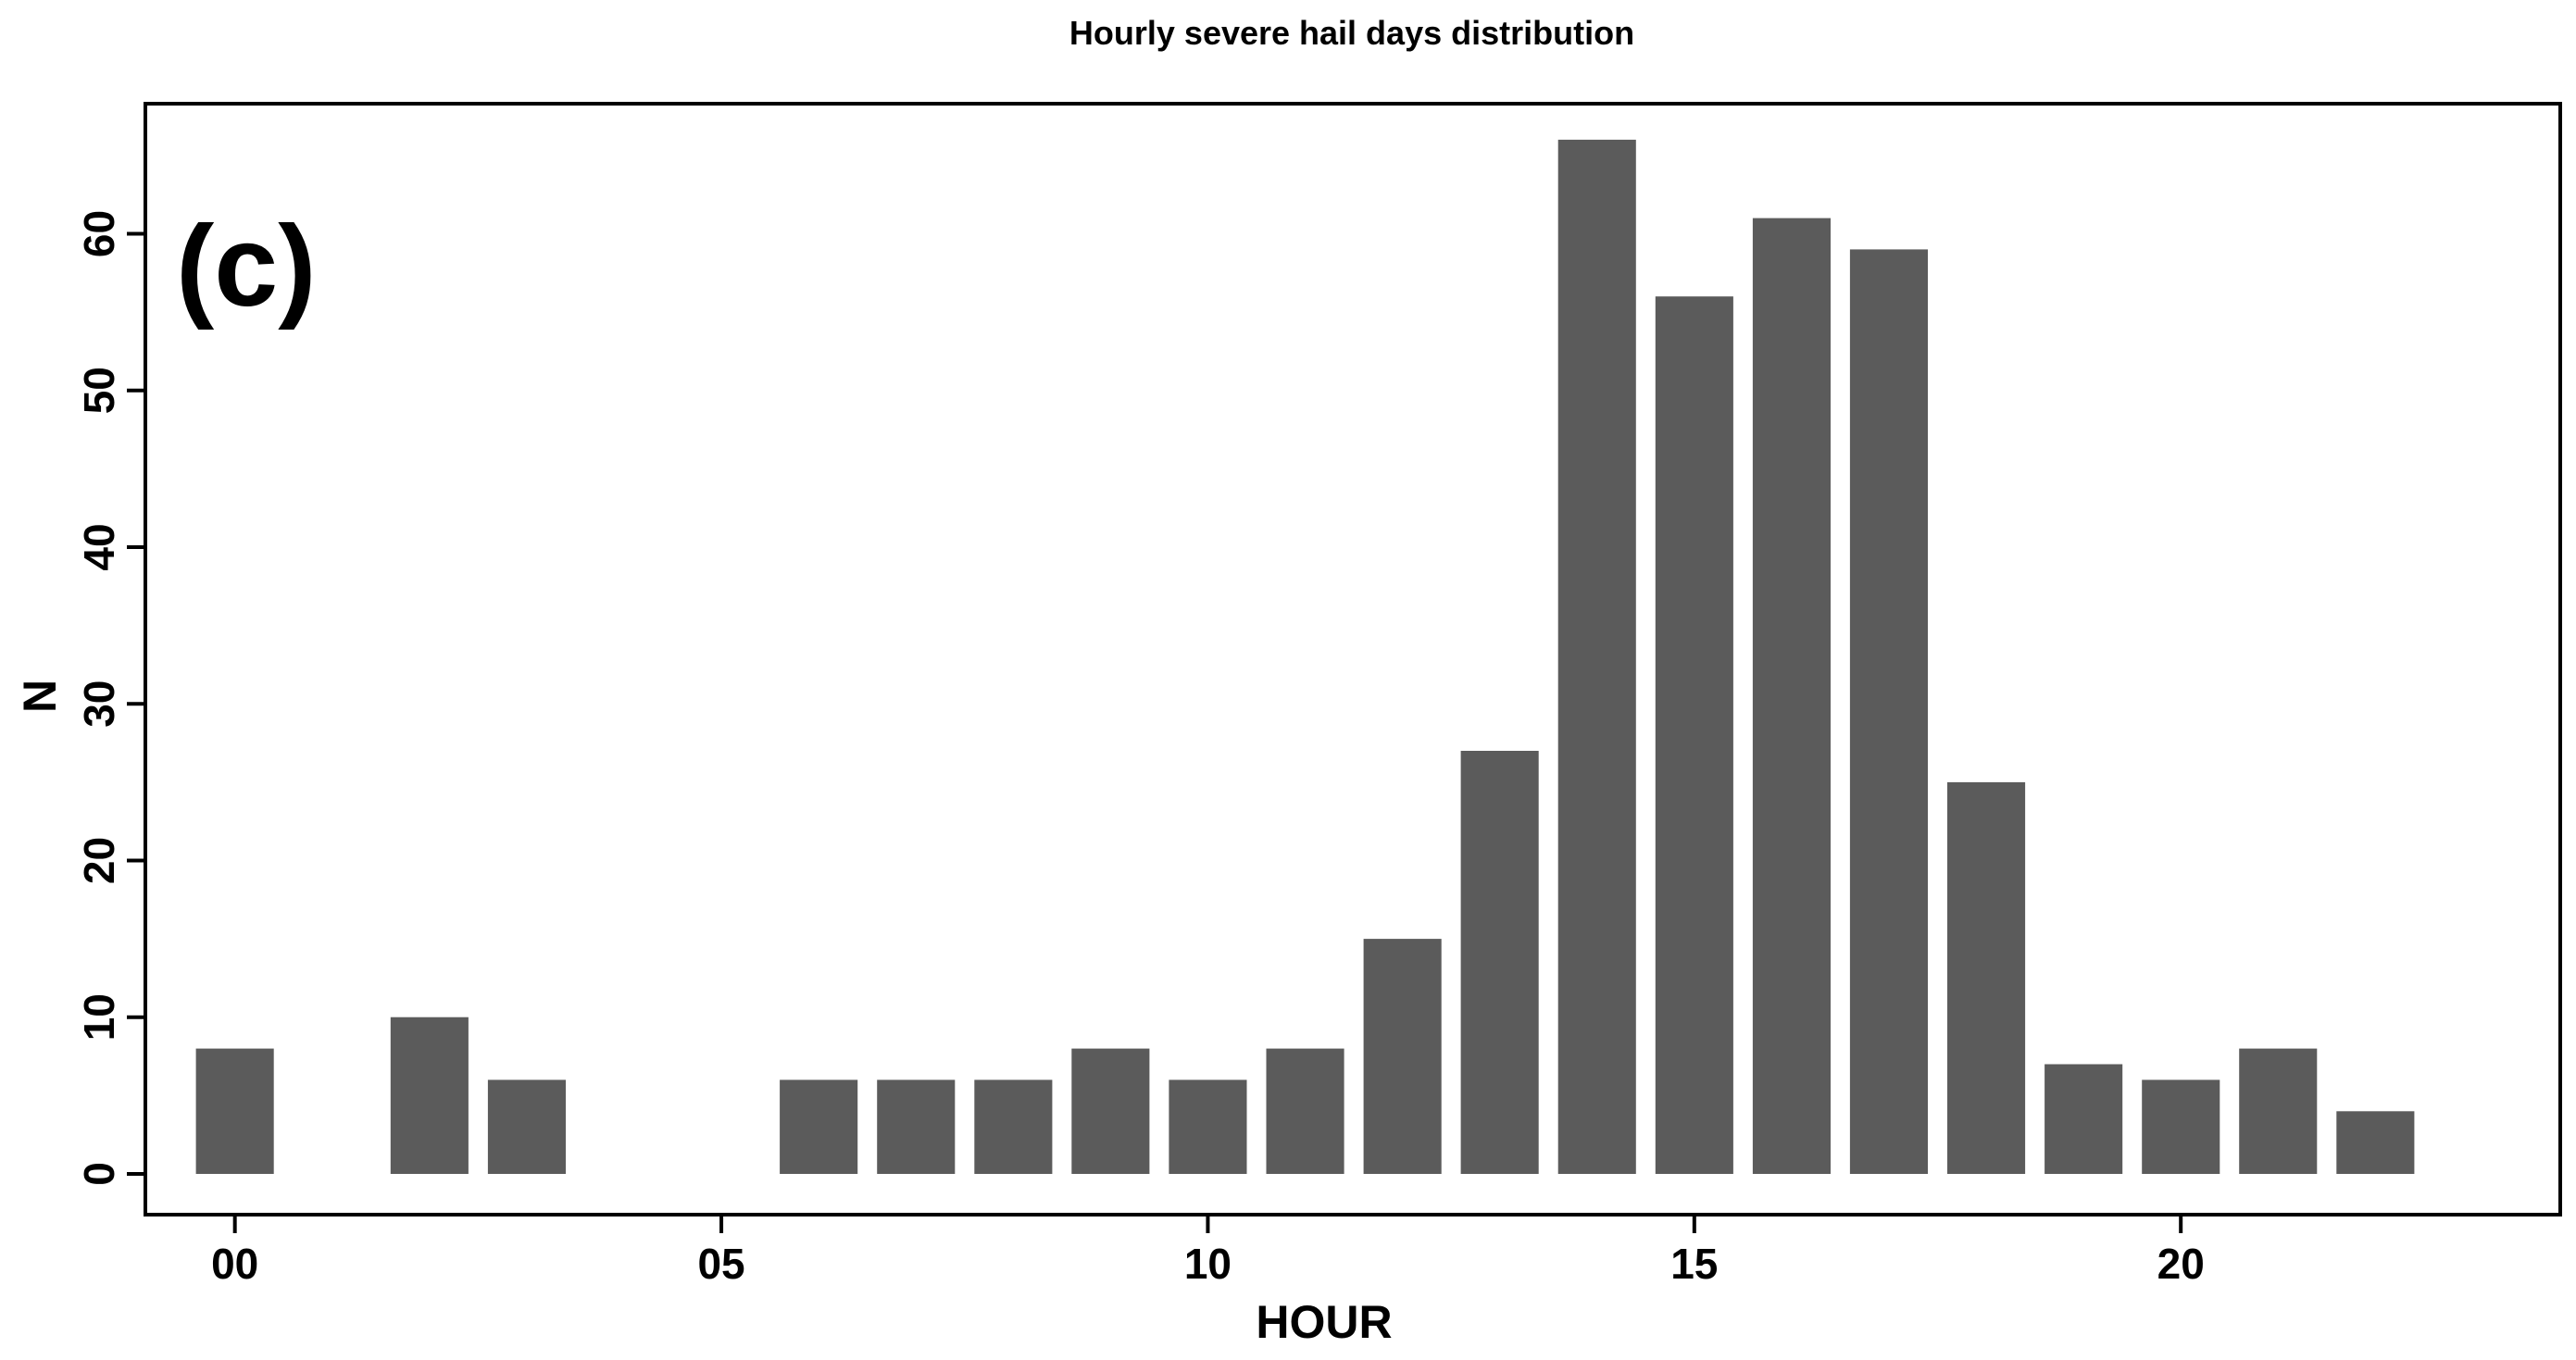 Image resolution: width=2576 pixels, height=1360 pixels. What do you see at coordinates (2181, 1264) in the screenshot?
I see `x-tick-label: 20` at bounding box center [2181, 1264].